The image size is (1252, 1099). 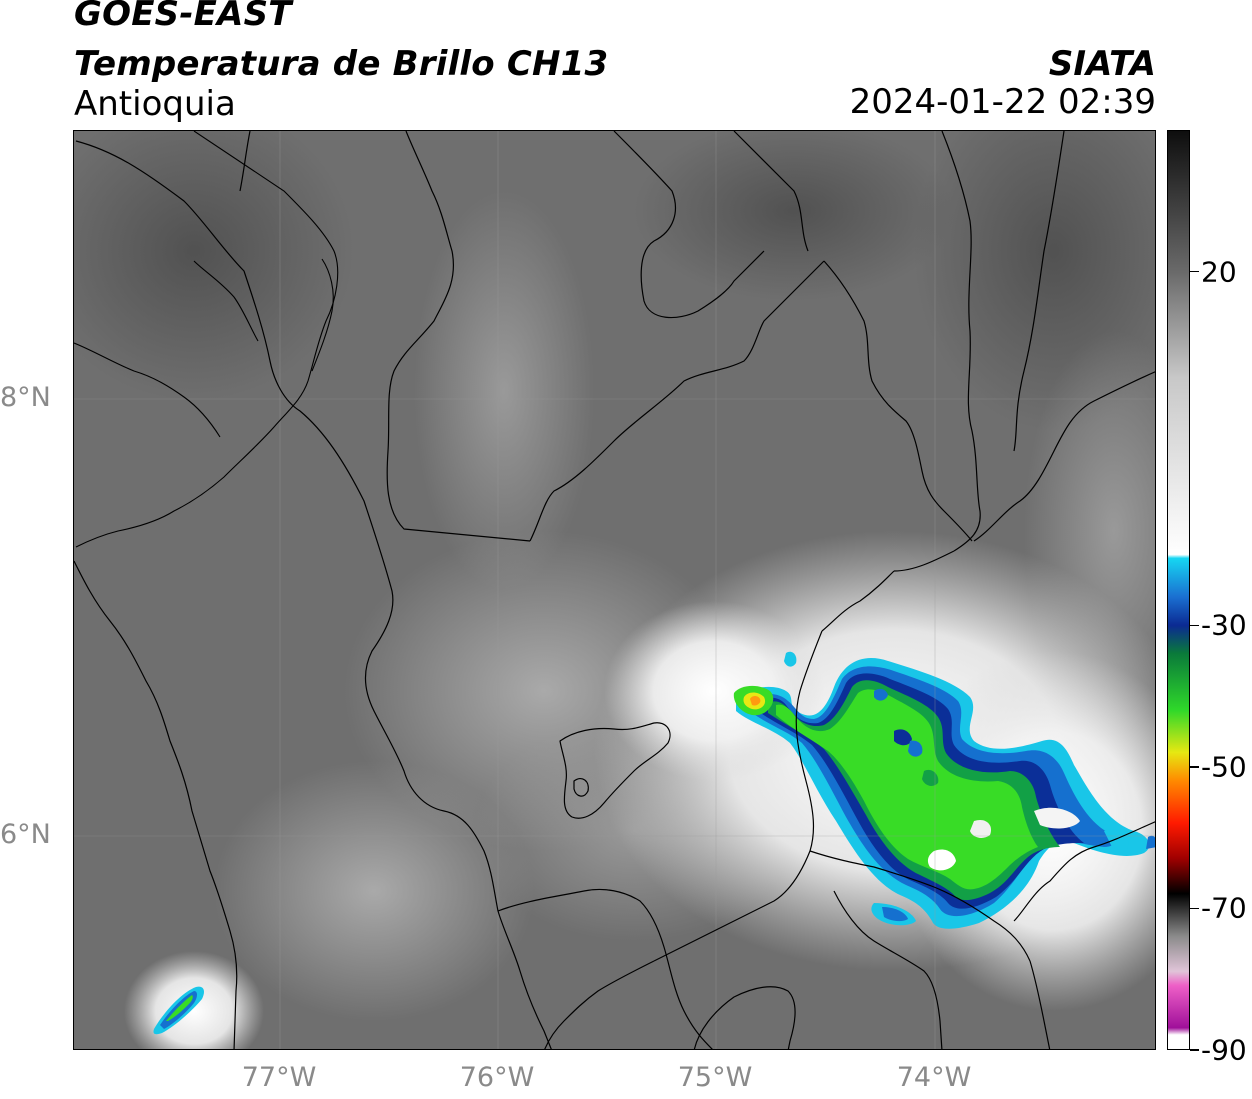 I want to click on organization-label: SIATA, so click(x=1102, y=64).